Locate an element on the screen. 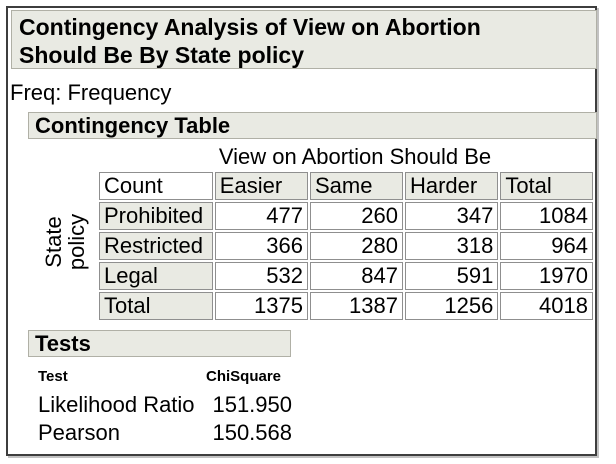  table-row-total: Total 1375 1387 1256 4018 is located at coordinates (346, 306).